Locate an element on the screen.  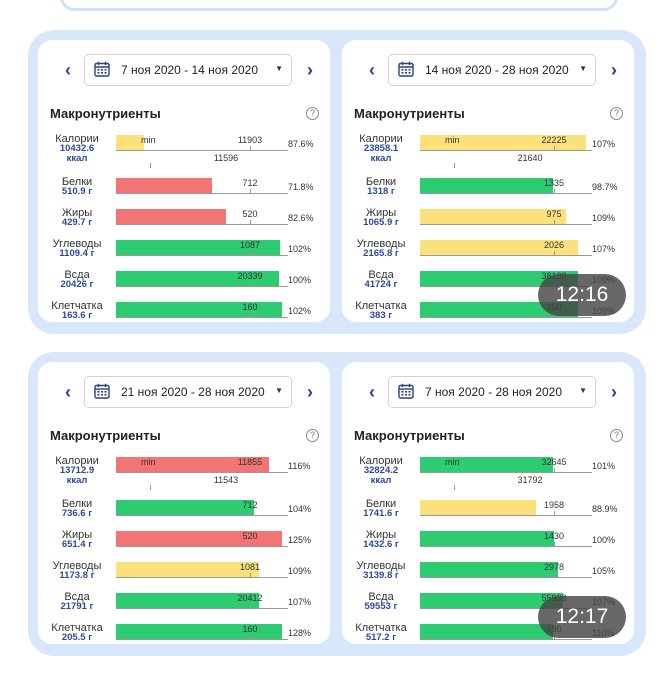
nutrient-amount: 2165.8 г is located at coordinates (381, 253).